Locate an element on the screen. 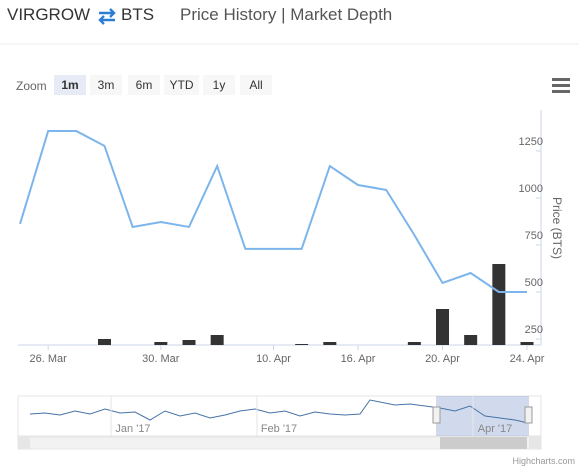 The image size is (579, 475). y-tick-label: 1250 is located at coordinates (531, 142).